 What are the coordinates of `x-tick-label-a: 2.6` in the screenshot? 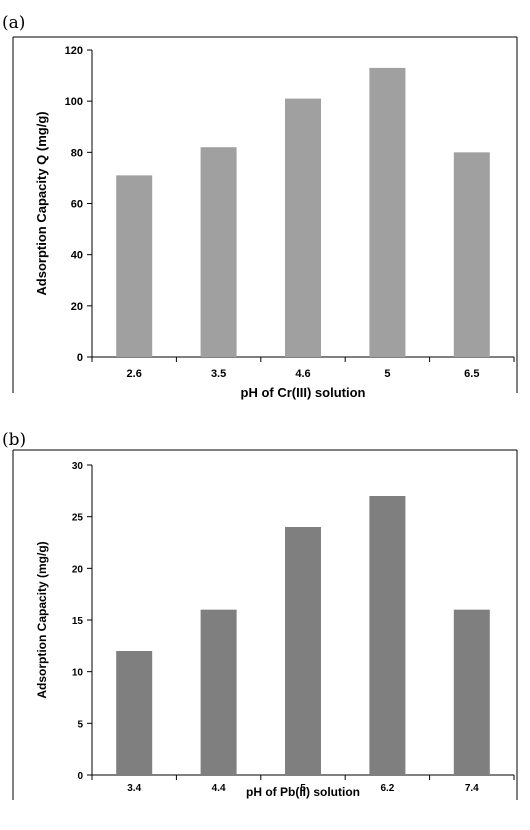 It's located at (134, 374).